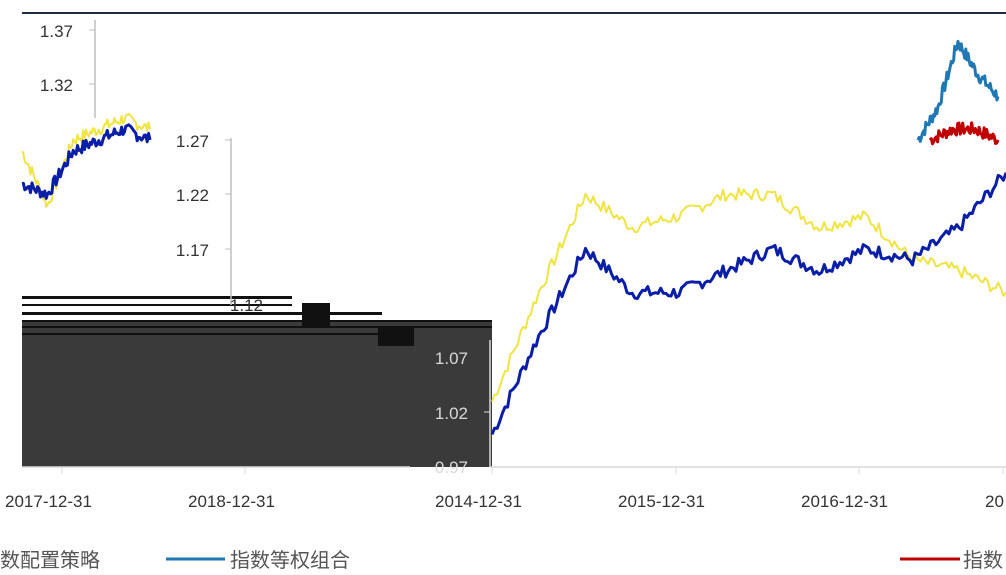 The image size is (1006, 575). I want to click on series-line-strategy, so click(86, 160).